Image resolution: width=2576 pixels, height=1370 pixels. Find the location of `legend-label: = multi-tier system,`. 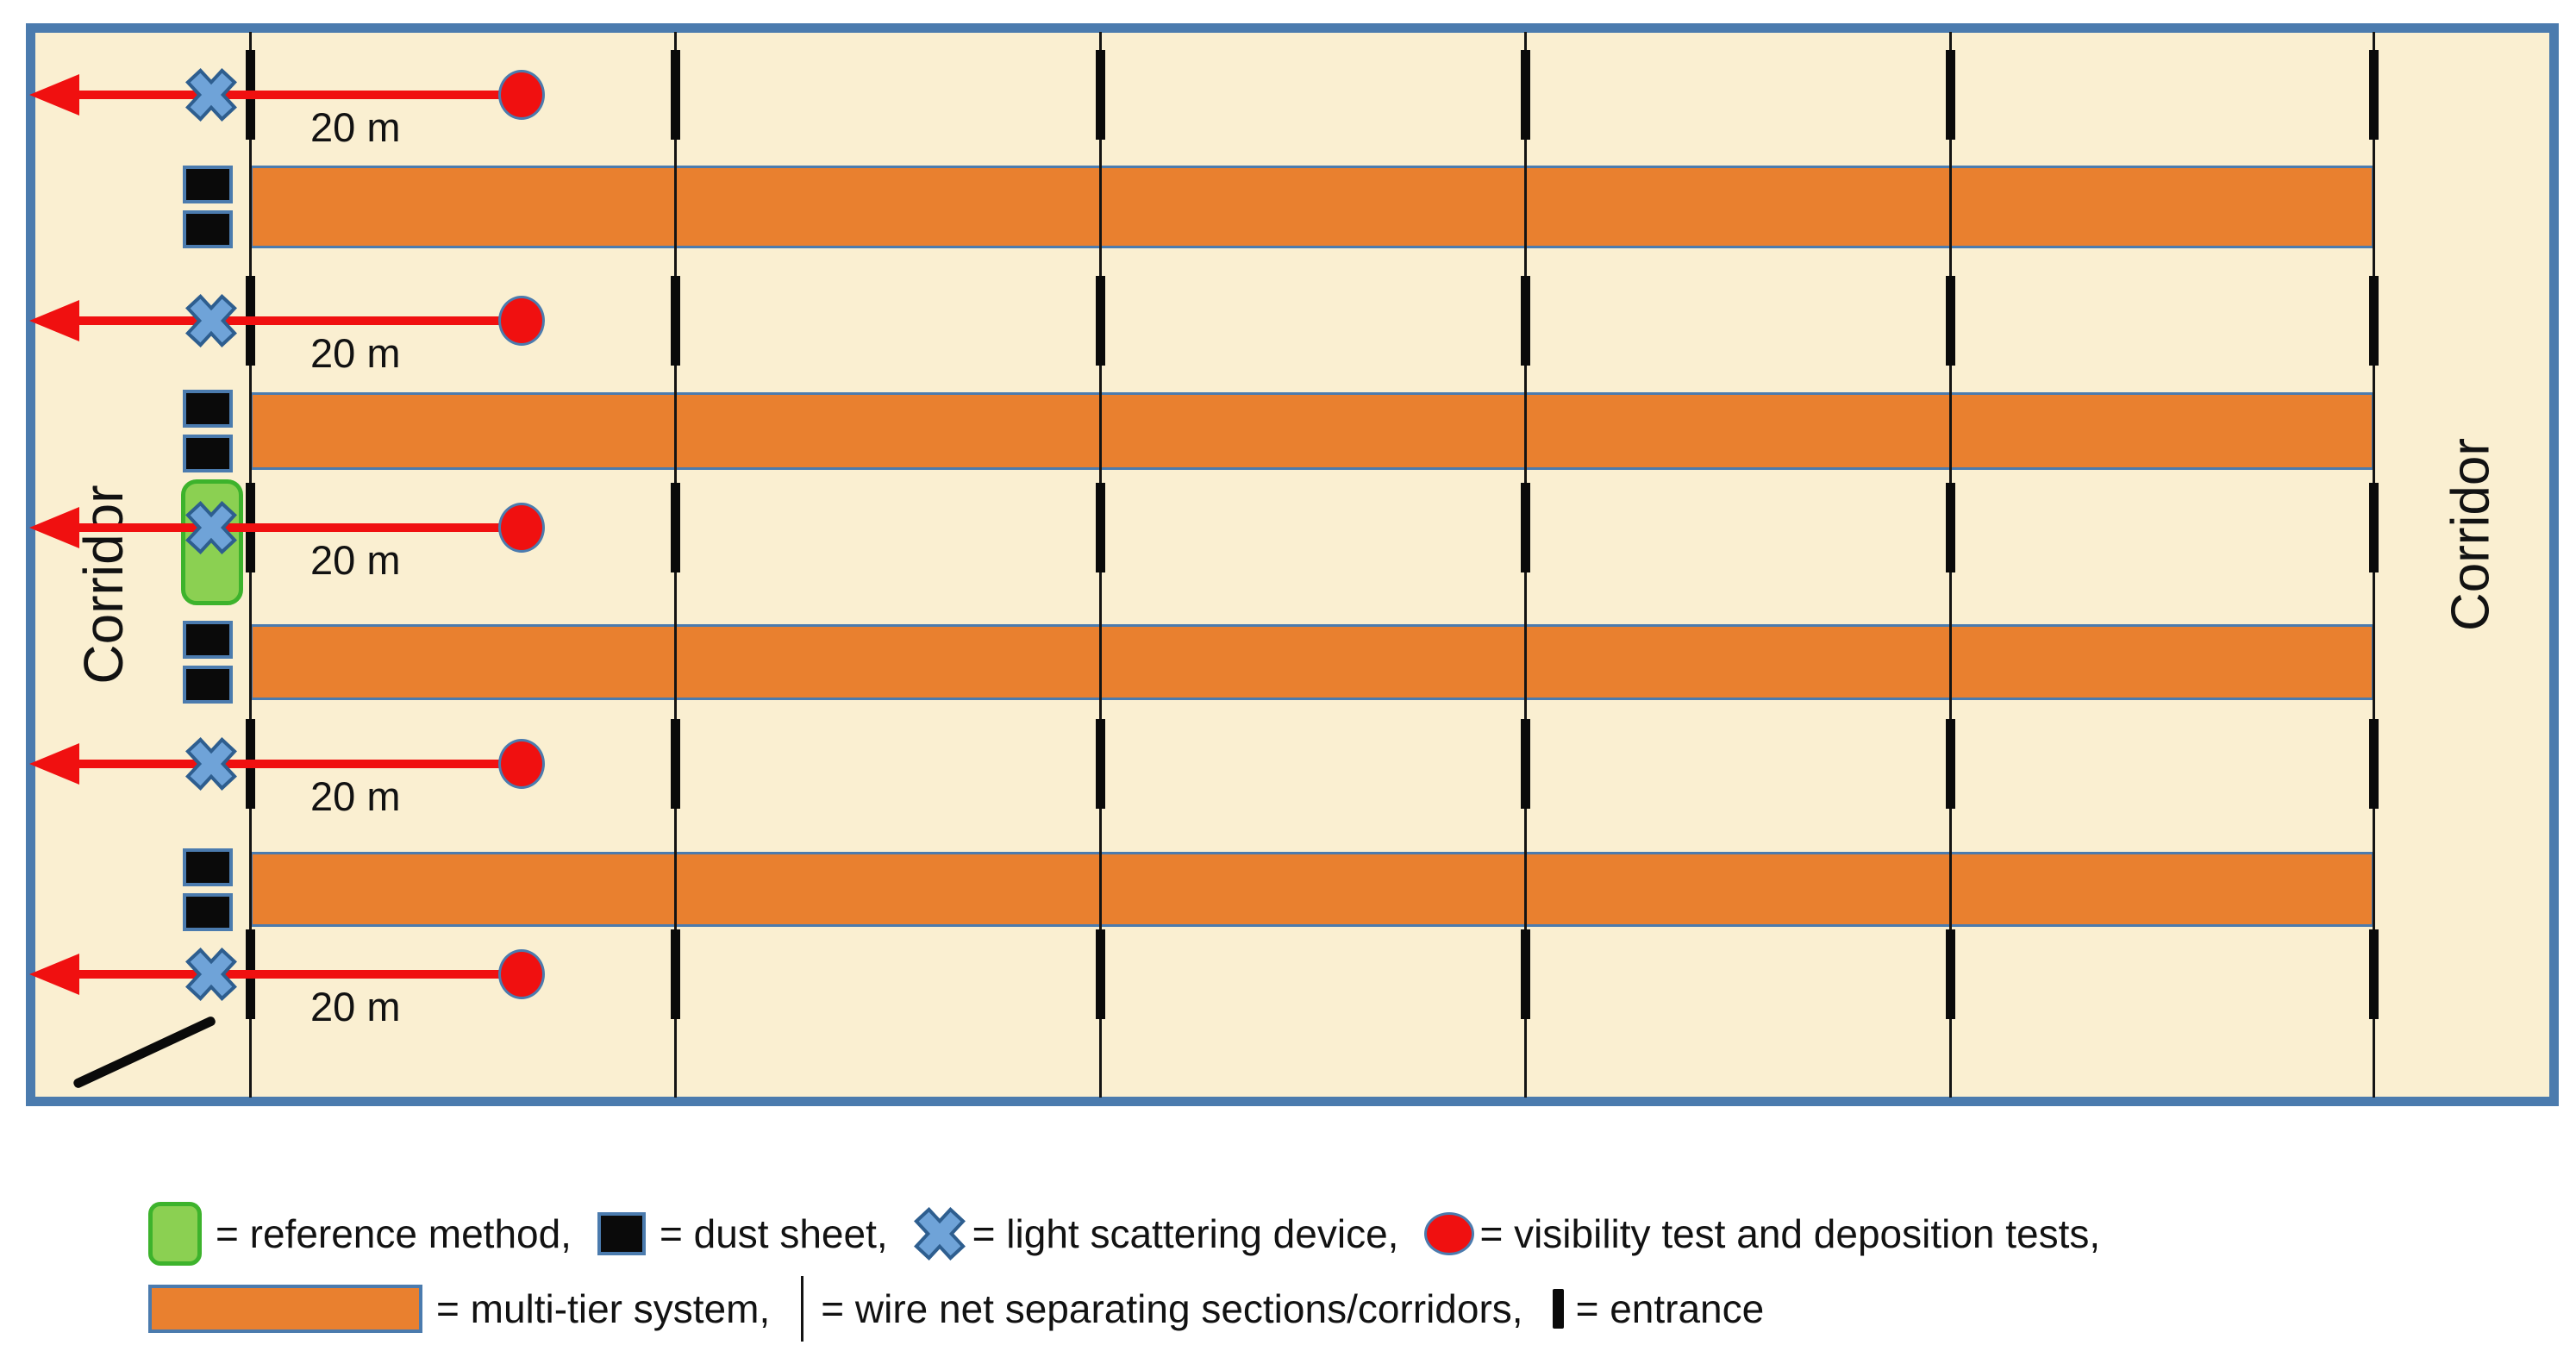

legend-label: = multi-tier system, is located at coordinates (604, 1308).